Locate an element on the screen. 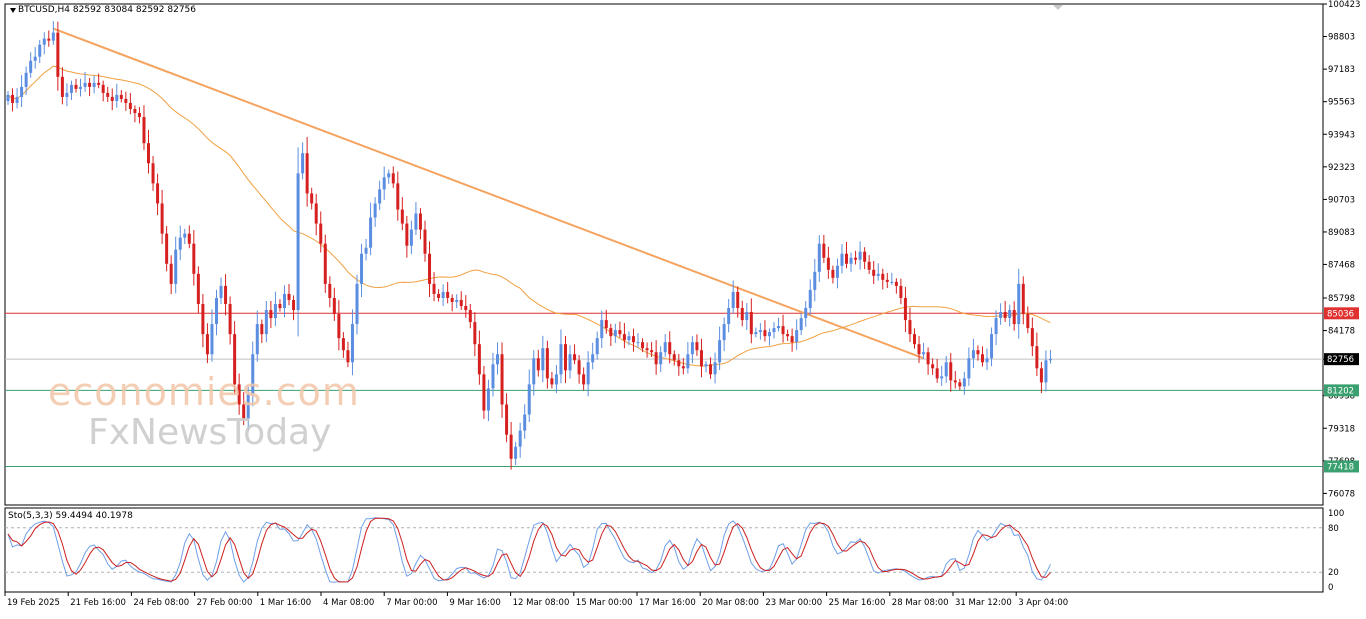 The width and height of the screenshot is (1366, 619). chart-header: BTCUSD,H4 82592 83084 82592 82756 is located at coordinates (102, 10).